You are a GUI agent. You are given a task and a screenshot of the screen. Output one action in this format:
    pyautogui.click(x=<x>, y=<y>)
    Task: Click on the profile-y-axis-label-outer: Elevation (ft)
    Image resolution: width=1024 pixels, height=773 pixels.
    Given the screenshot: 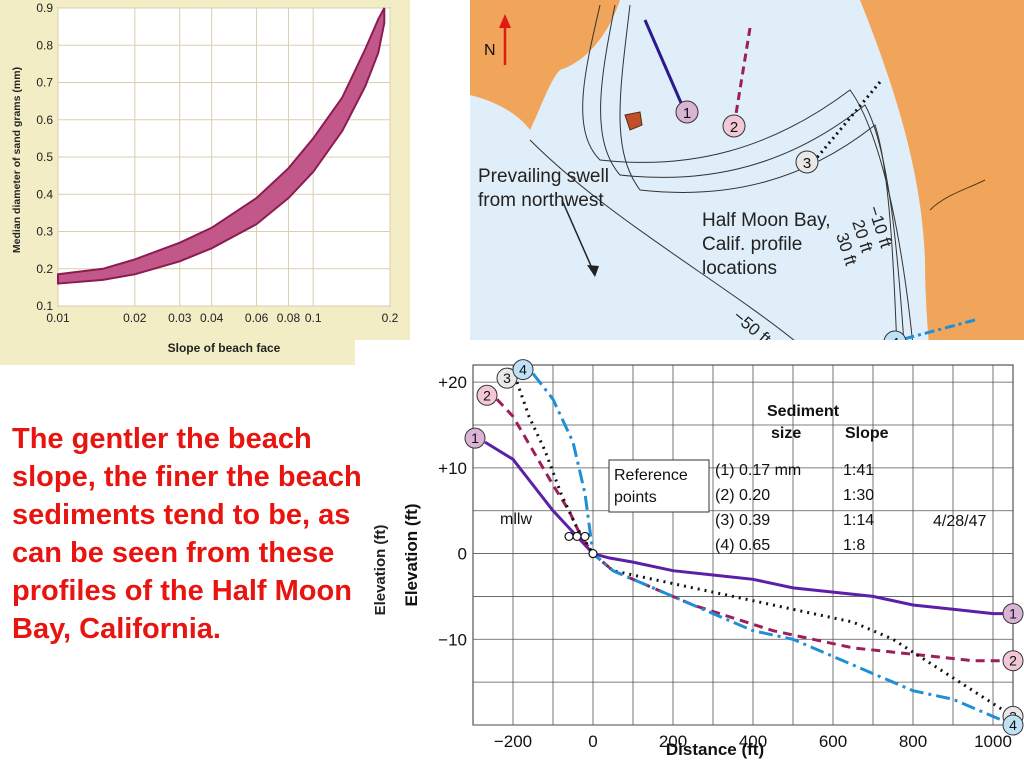 What is the action you would take?
    pyautogui.click(x=380, y=570)
    